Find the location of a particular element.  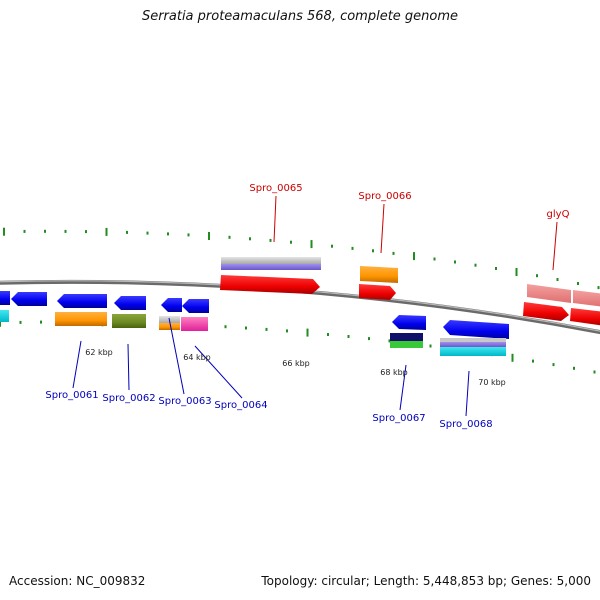

scale-label-66kbp: 66 kbp is located at coordinates (296, 363).